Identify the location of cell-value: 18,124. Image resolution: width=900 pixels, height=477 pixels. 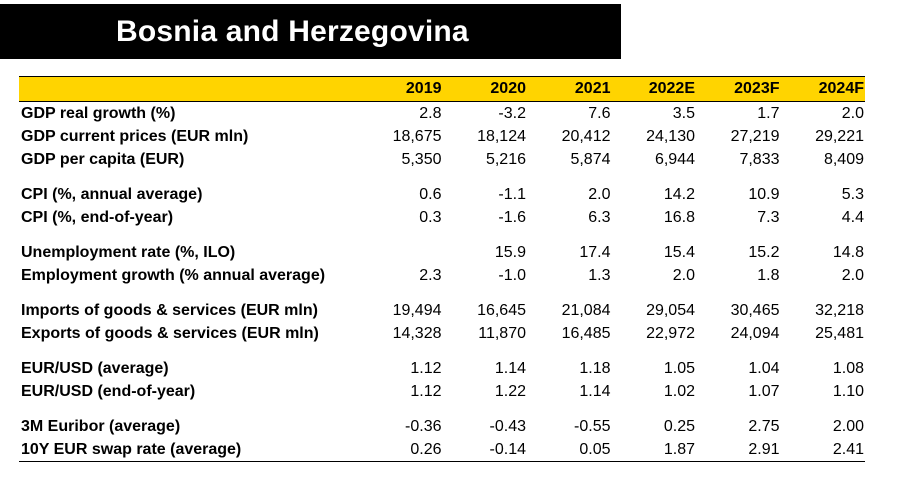
(501, 136).